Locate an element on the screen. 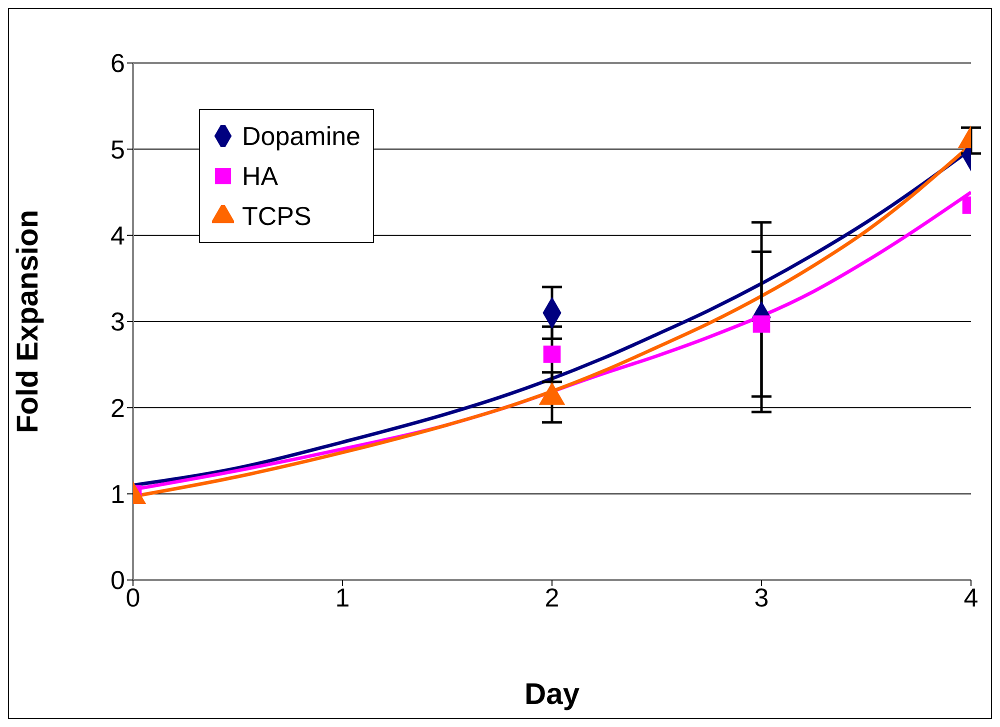 The image size is (1000, 727). y-tick-label: 4 is located at coordinates (117, 235).